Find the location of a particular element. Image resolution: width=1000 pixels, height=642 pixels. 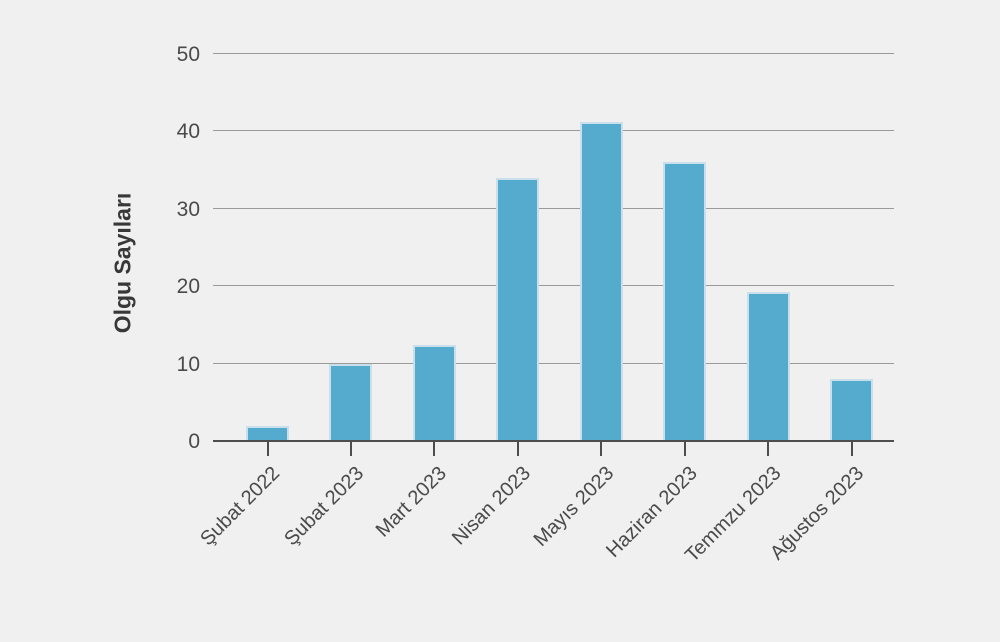

bar-Şubat 2023 is located at coordinates (351, 402).